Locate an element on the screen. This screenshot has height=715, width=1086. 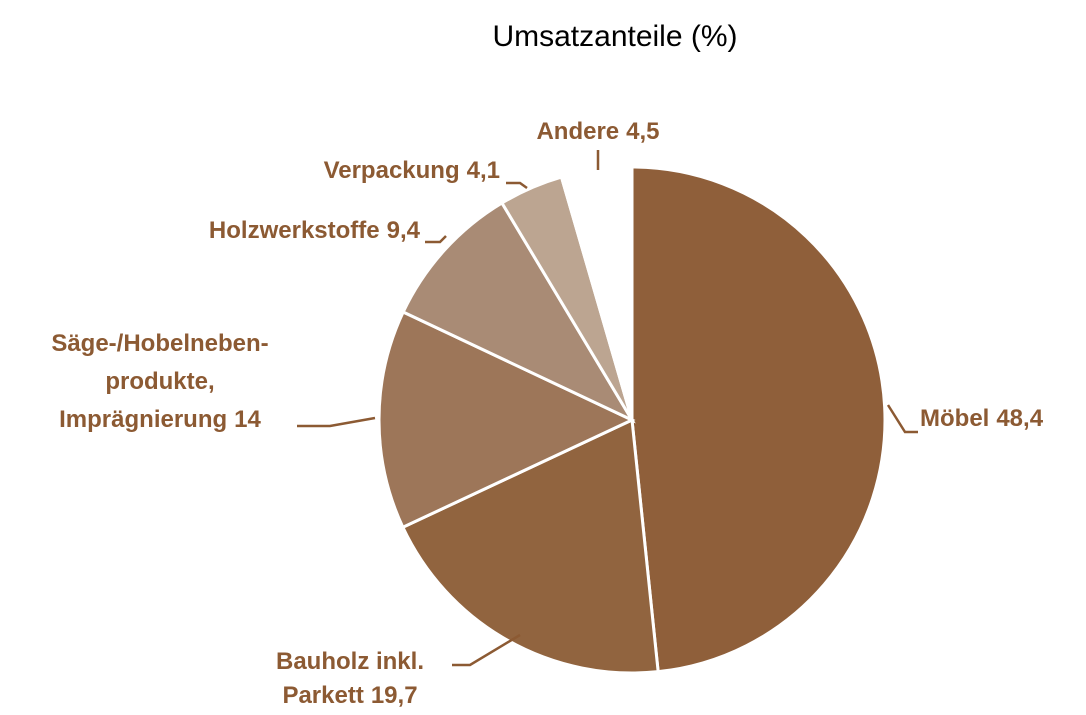
label-line: Parkett is located at coordinates (322, 695).